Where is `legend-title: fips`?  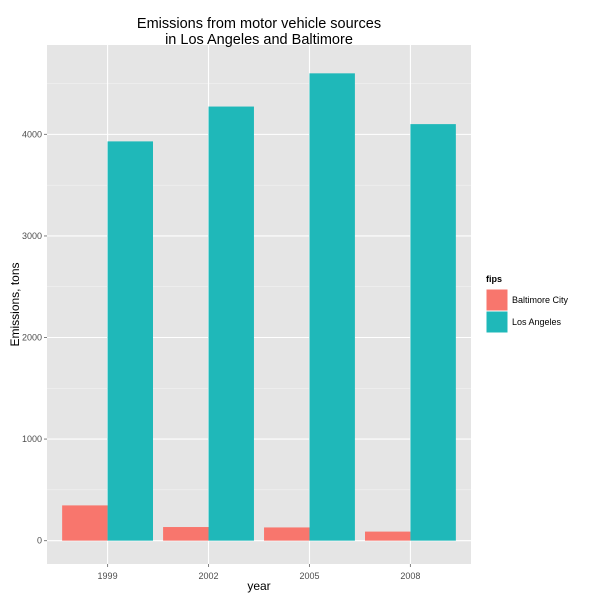 legend-title: fips is located at coordinates (494, 279).